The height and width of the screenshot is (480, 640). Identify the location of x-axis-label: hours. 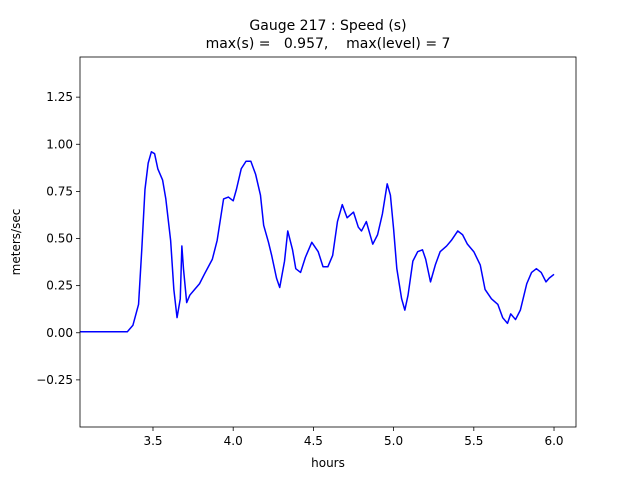
(328, 463).